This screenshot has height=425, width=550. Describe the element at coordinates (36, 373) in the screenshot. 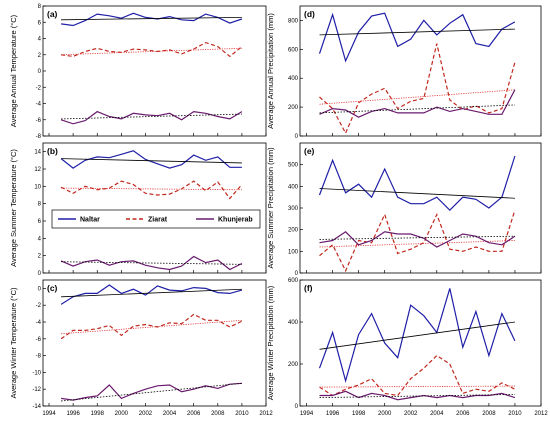

I see `y-tick-label: -10` at that location.